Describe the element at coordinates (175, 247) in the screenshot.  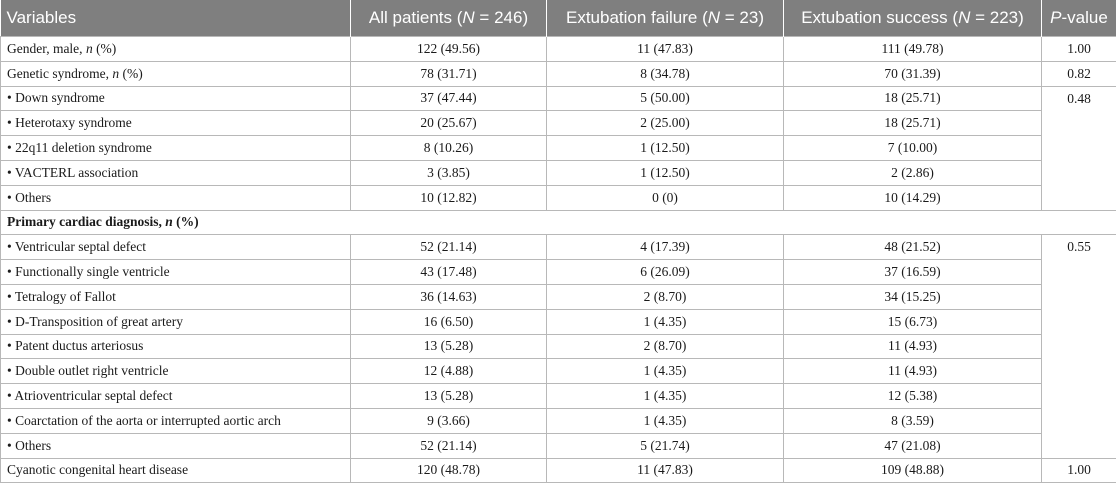
I see `row-label: • Ventricular septal defect` at that location.